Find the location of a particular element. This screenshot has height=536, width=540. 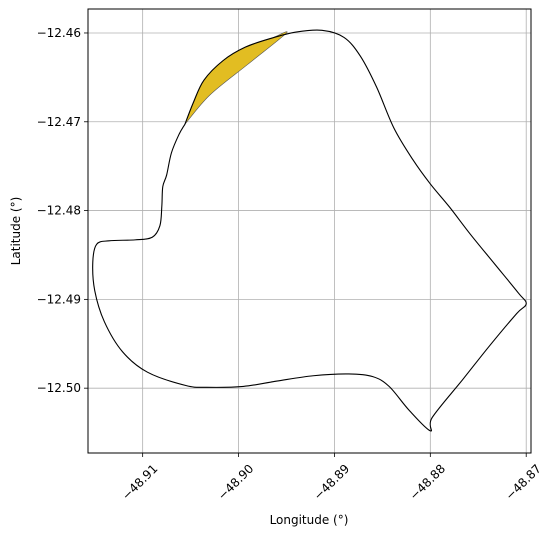

y-axis: −12.46 −12.47 −12.48 −12.49 −12.50 is located at coordinates (62, 210).